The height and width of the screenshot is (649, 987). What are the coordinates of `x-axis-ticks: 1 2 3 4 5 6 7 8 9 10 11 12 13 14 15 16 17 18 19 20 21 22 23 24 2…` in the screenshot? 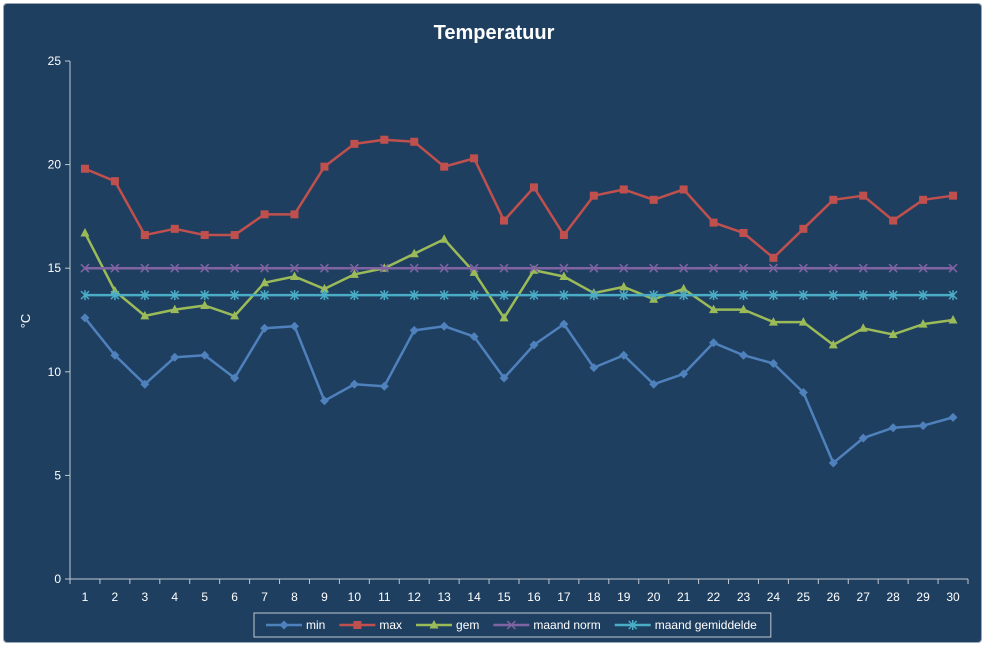 It's located at (519, 591).